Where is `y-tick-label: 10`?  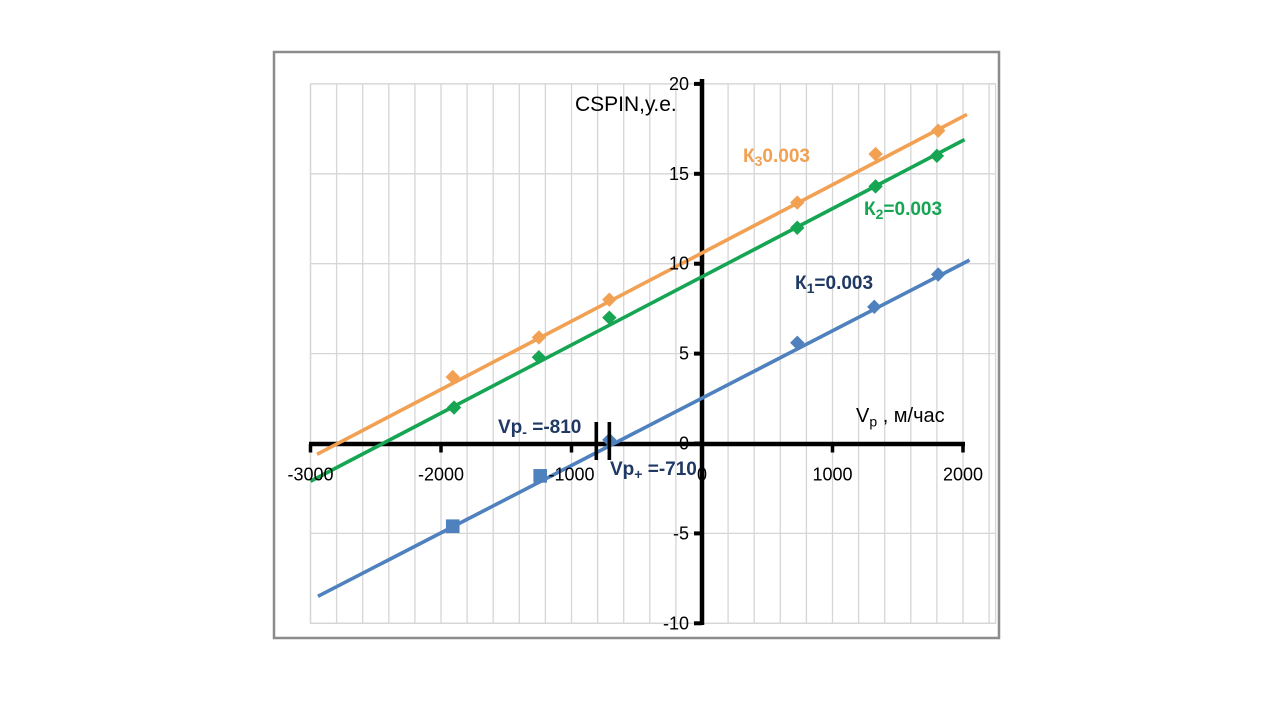
y-tick-label: 10 is located at coordinates (679, 264).